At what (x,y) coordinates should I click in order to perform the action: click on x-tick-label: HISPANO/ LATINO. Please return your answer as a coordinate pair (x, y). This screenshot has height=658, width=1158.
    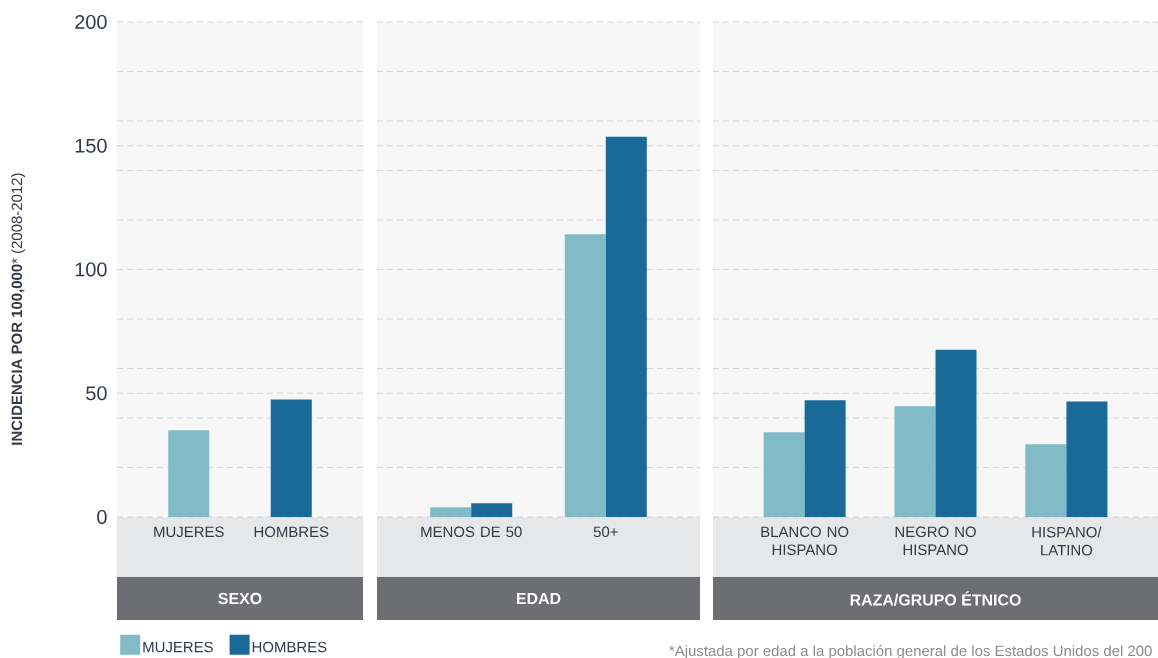
    Looking at the image, I should click on (1067, 541).